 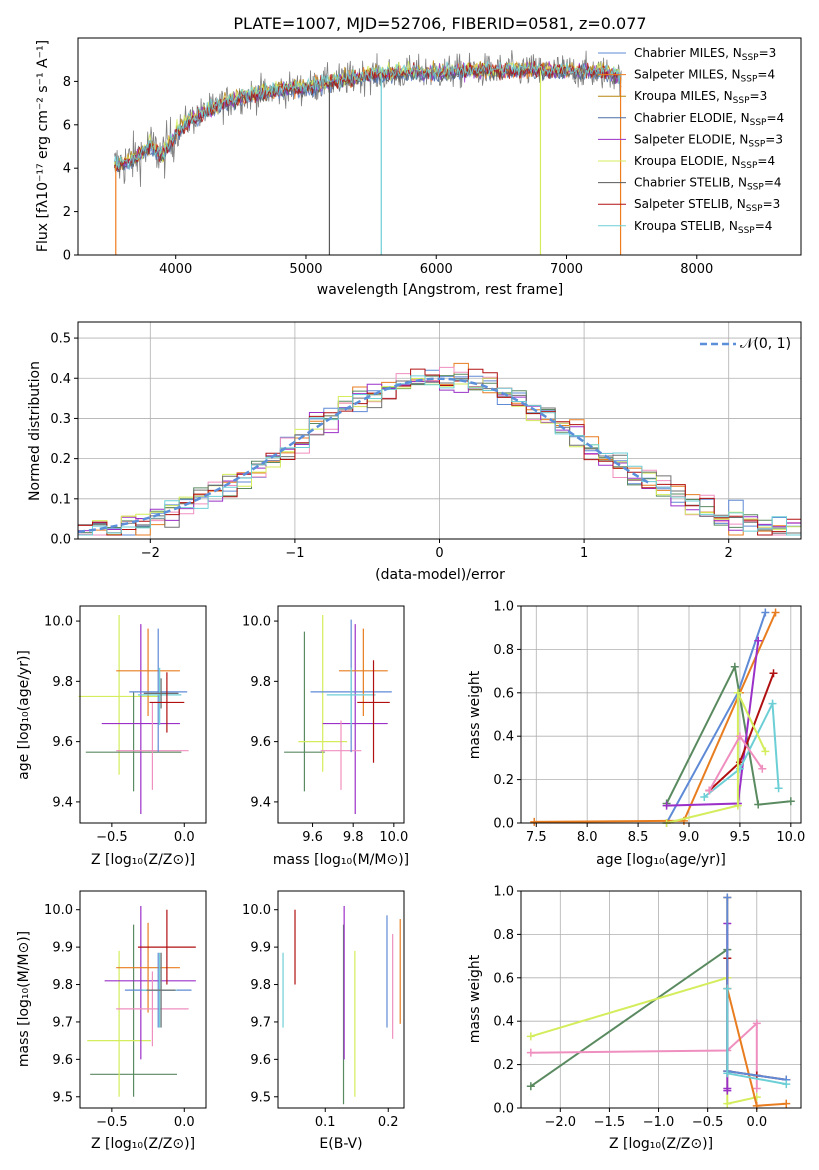 I want to click on x-tick-label: 9.5, so click(x=740, y=837).